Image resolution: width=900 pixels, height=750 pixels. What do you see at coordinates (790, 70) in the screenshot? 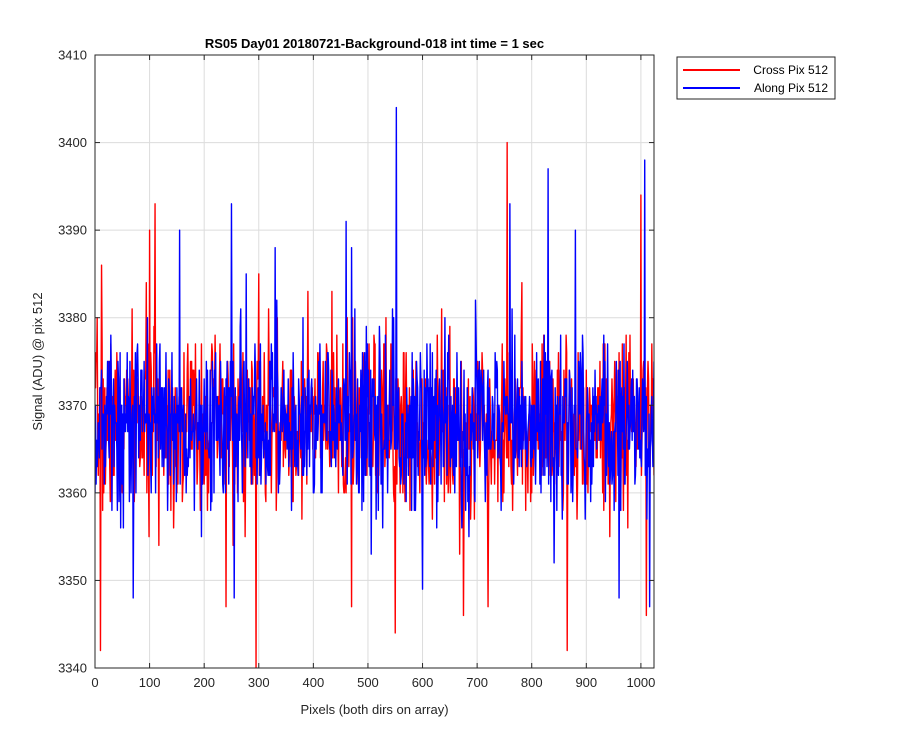
I see `legend-label-cross: Cross Pix 512` at bounding box center [790, 70].